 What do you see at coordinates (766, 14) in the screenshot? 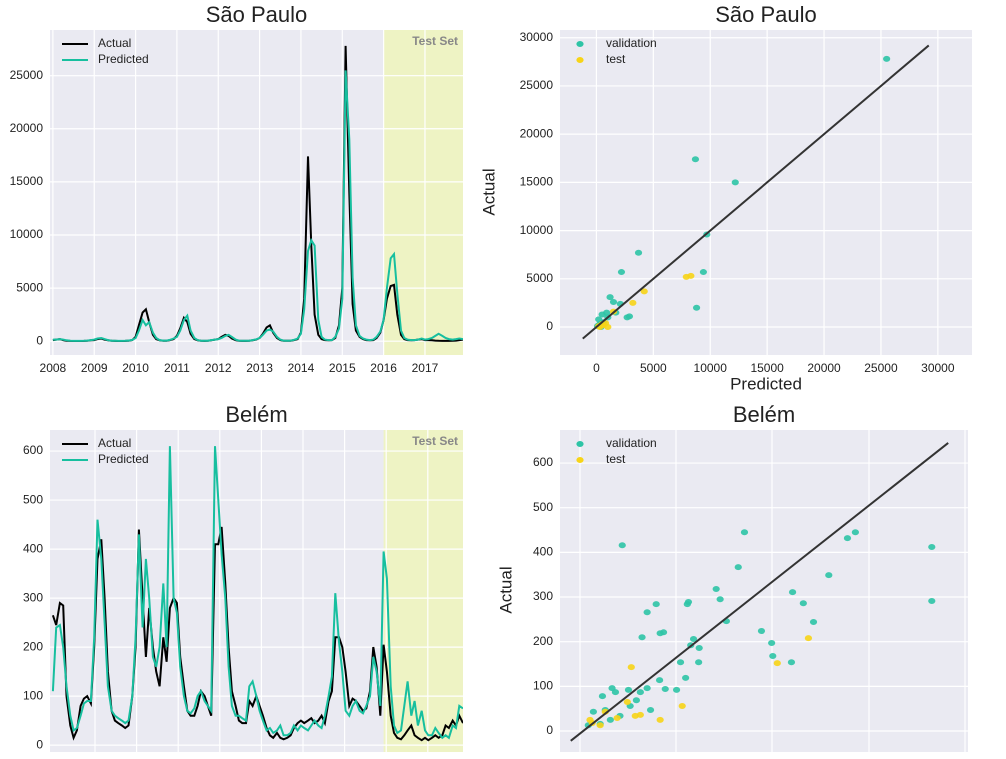
I see `chart-title: São Paulo` at bounding box center [766, 14].